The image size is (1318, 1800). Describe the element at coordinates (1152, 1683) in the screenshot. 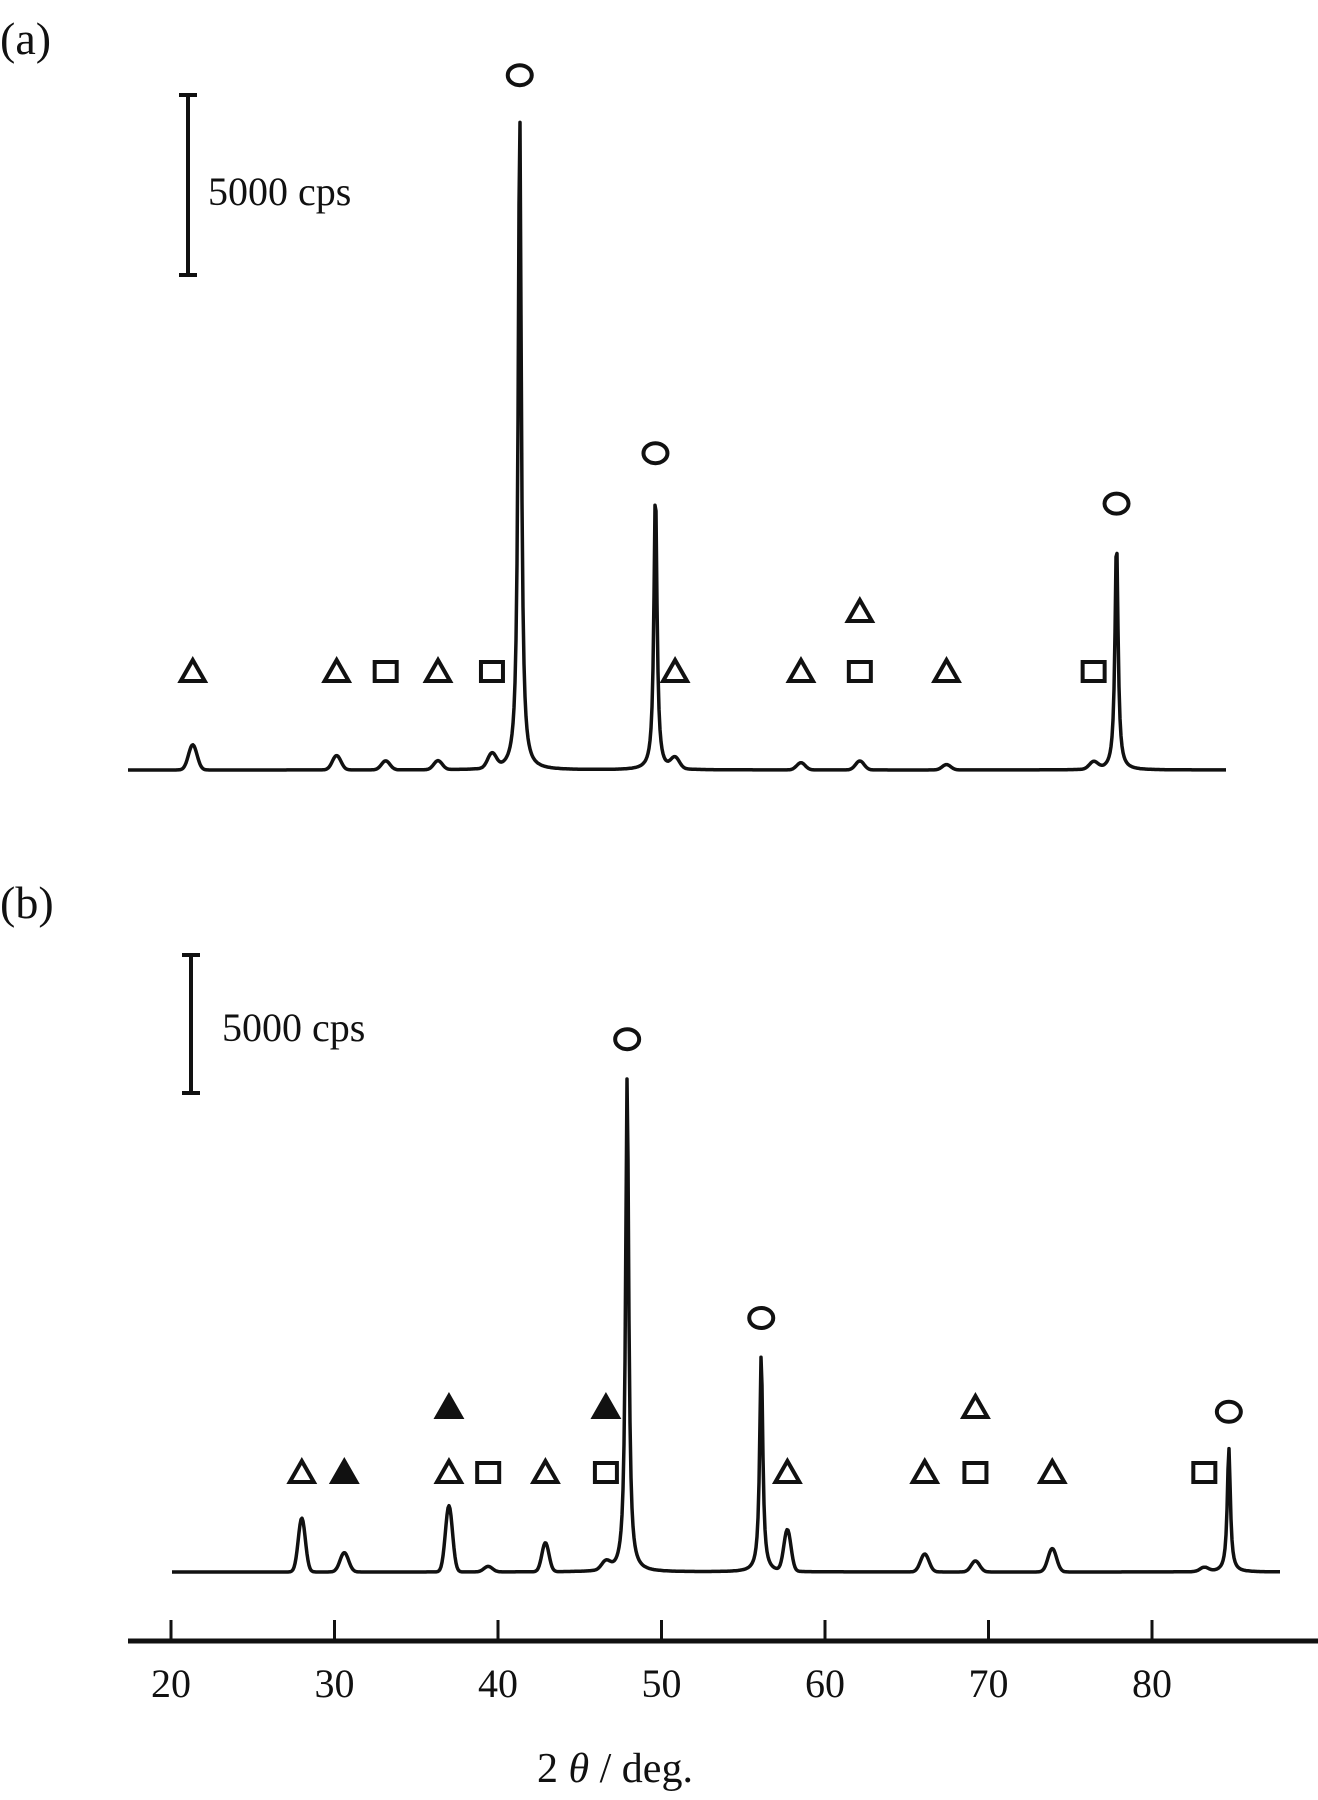

I see `x-tick-label: 80` at that location.